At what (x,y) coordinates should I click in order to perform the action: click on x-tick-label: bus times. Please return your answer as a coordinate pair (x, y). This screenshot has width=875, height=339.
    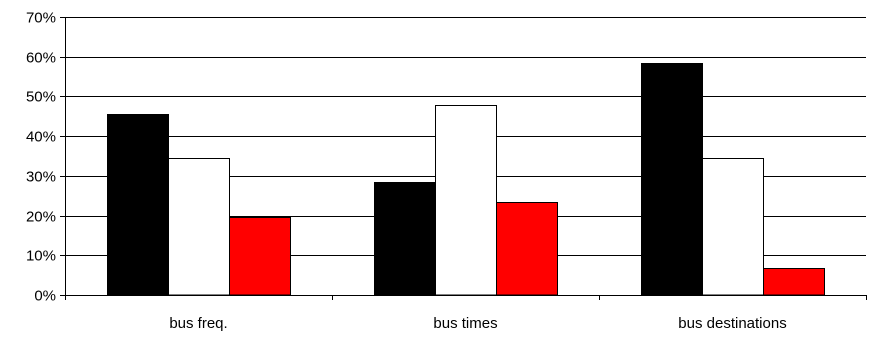
    Looking at the image, I should click on (465, 323).